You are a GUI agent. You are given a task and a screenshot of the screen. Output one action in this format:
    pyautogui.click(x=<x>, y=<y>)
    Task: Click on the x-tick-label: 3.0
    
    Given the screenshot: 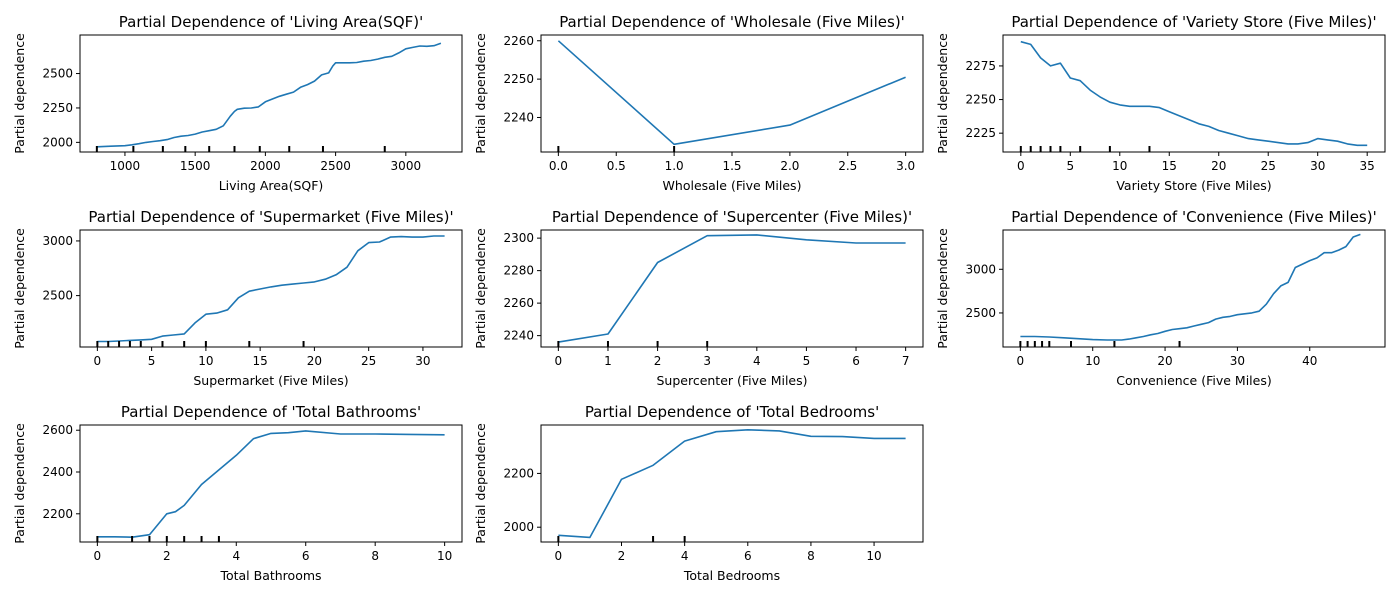 What is the action you would take?
    pyautogui.click(x=905, y=166)
    